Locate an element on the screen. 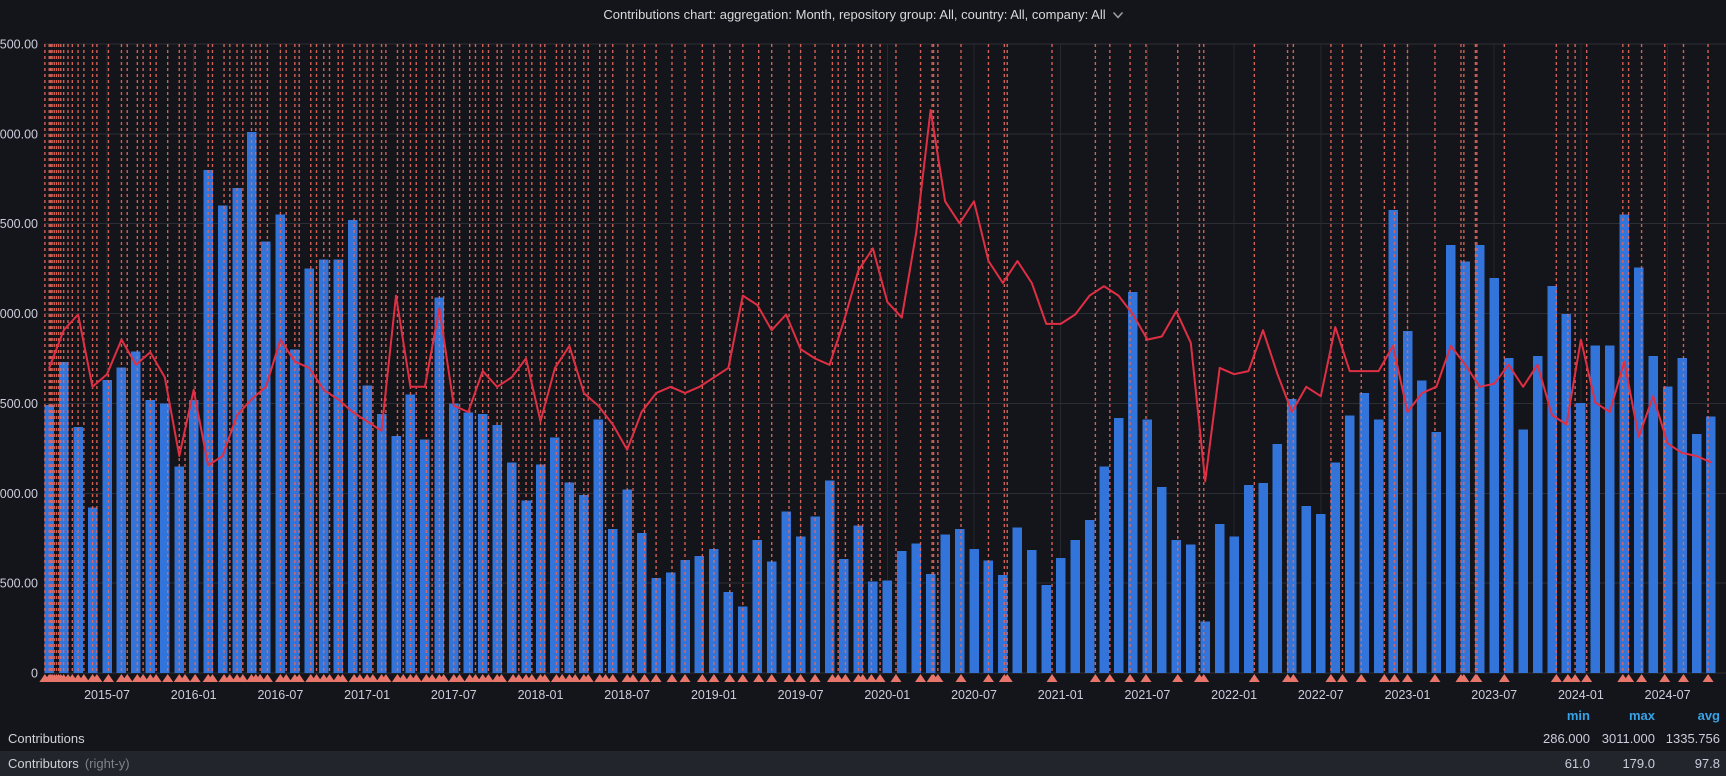  legend-col-avg: avg is located at coordinates (1708, 715).